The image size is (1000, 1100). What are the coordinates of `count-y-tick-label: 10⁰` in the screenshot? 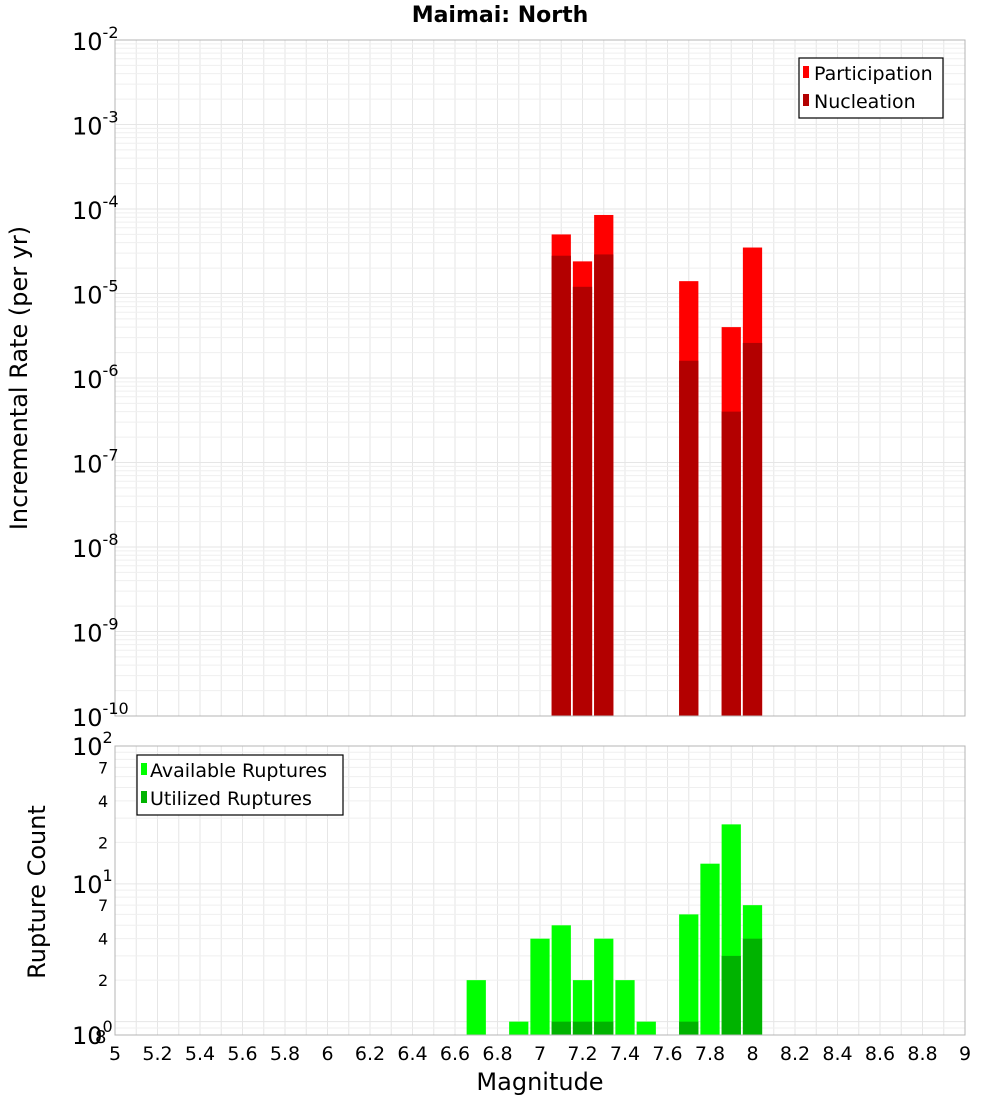 It's located at (92, 1033).